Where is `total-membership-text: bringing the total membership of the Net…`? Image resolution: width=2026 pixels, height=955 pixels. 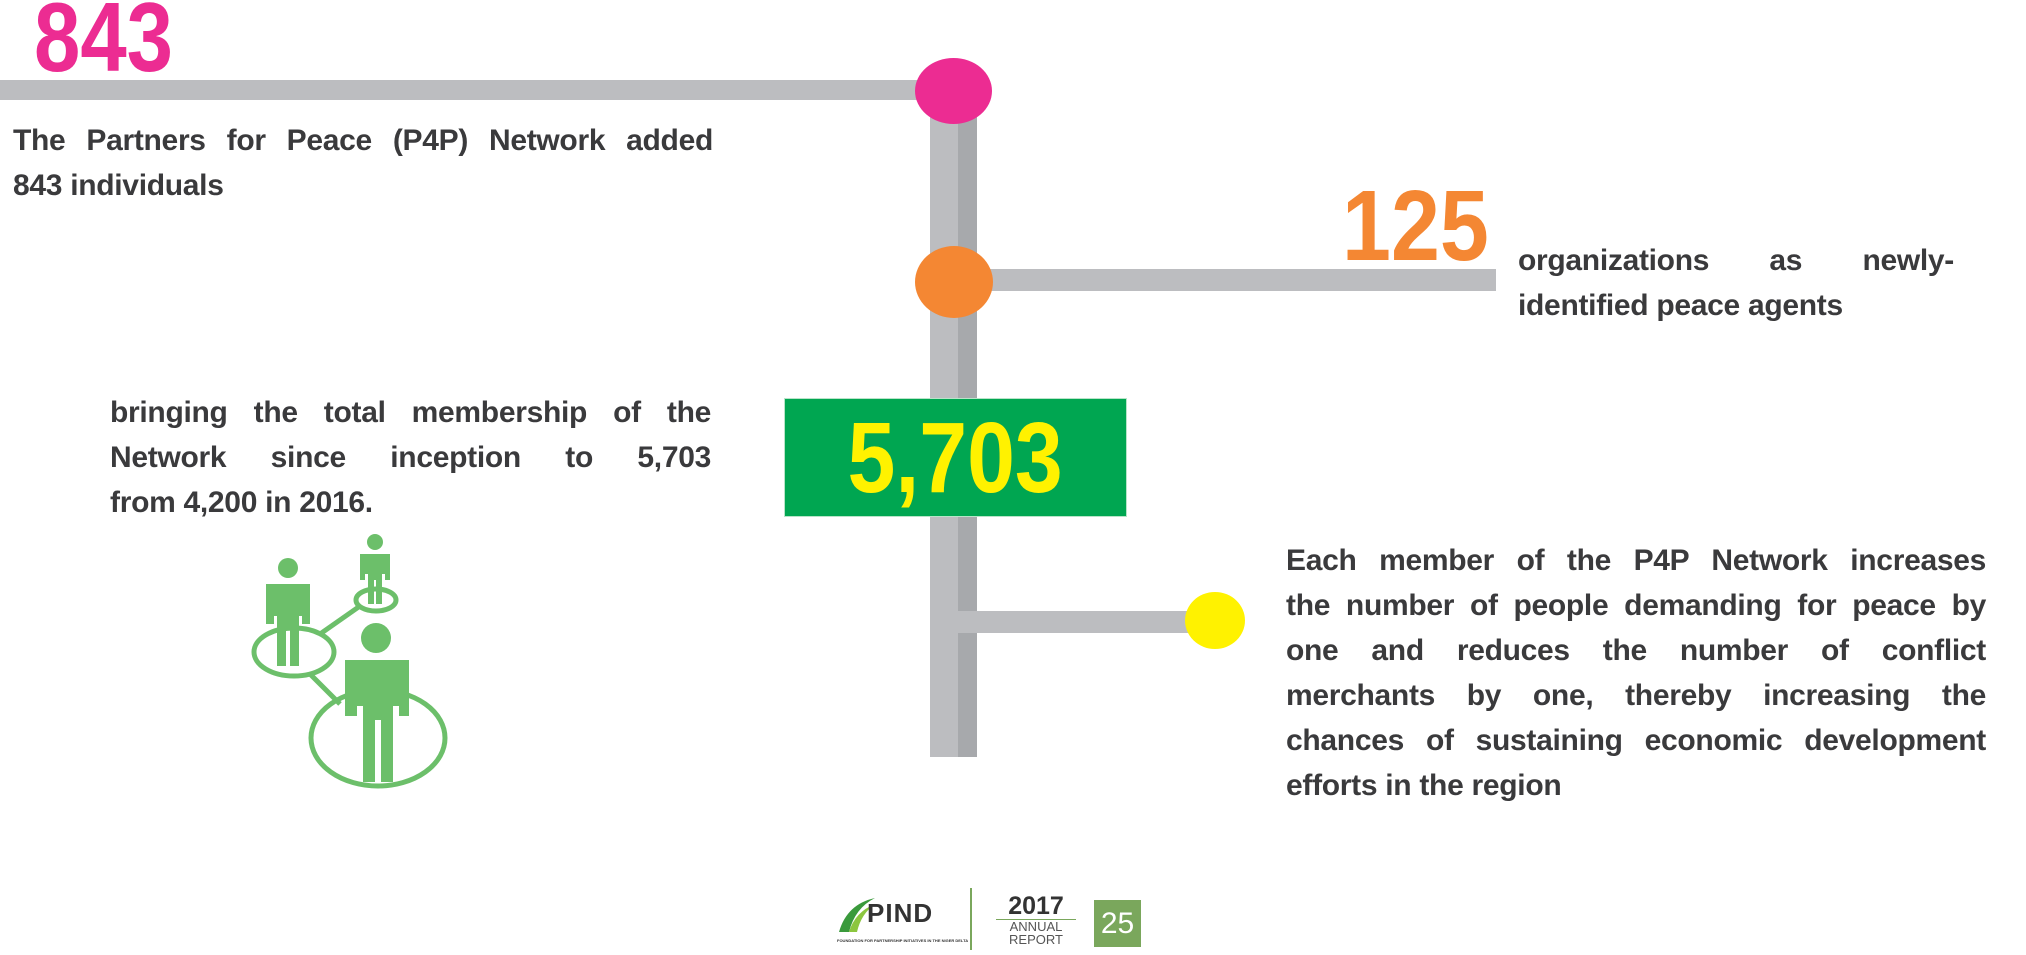
total-membership-text: bringing the total membership of the Net… is located at coordinates (410, 457).